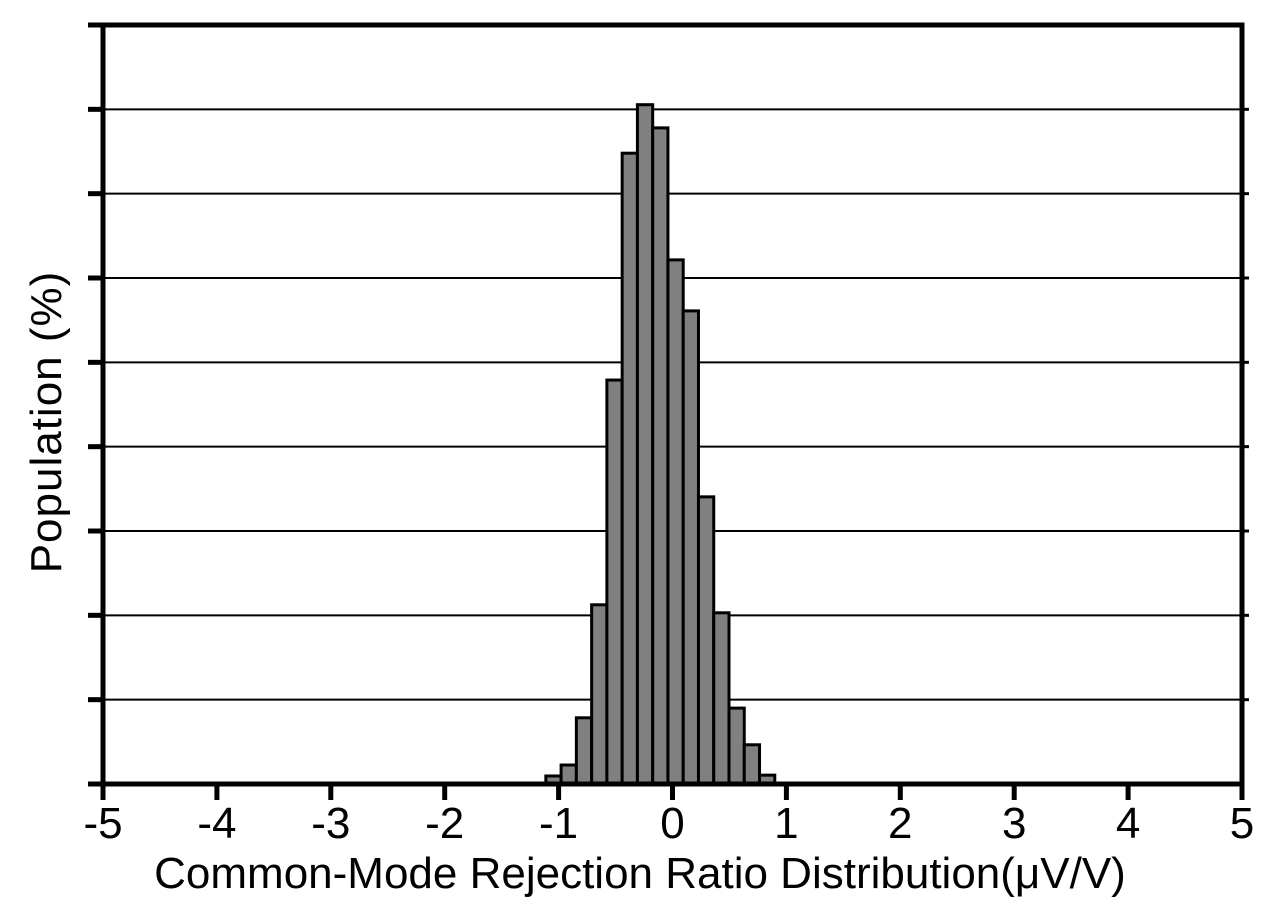 The height and width of the screenshot is (922, 1280). I want to click on x-tick-label: 3, so click(1014, 823).